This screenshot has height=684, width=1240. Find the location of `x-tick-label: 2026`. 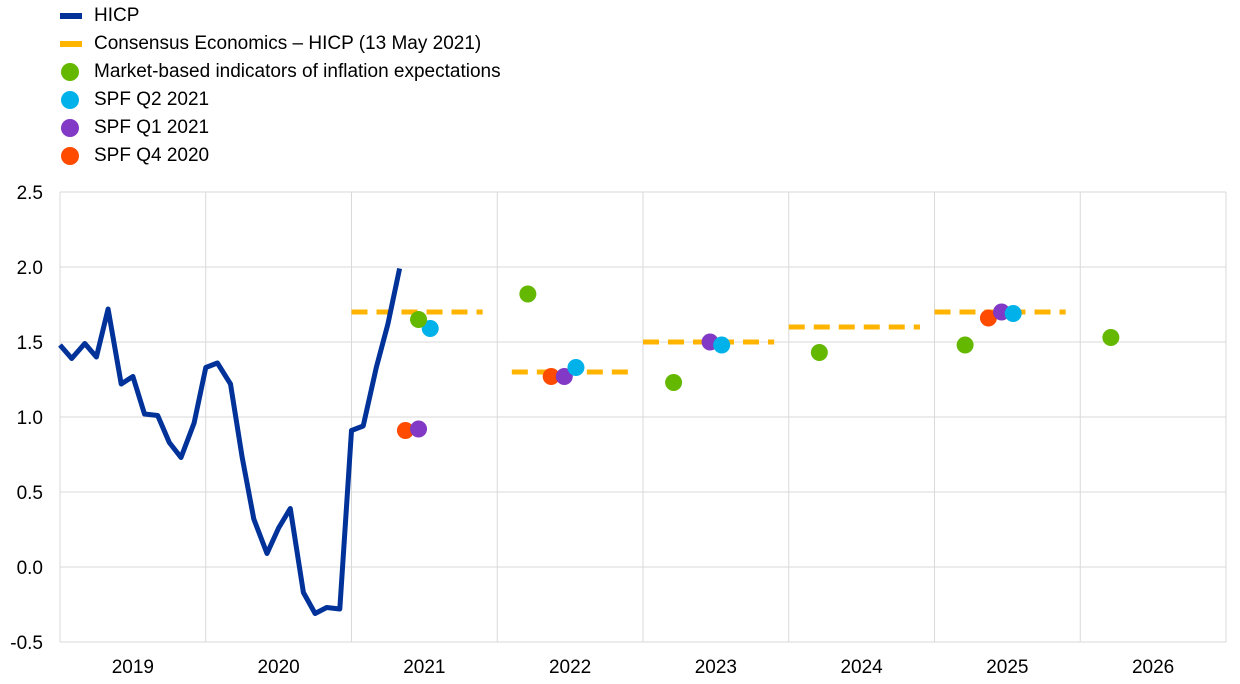

x-tick-label: 2026 is located at coordinates (1153, 667).